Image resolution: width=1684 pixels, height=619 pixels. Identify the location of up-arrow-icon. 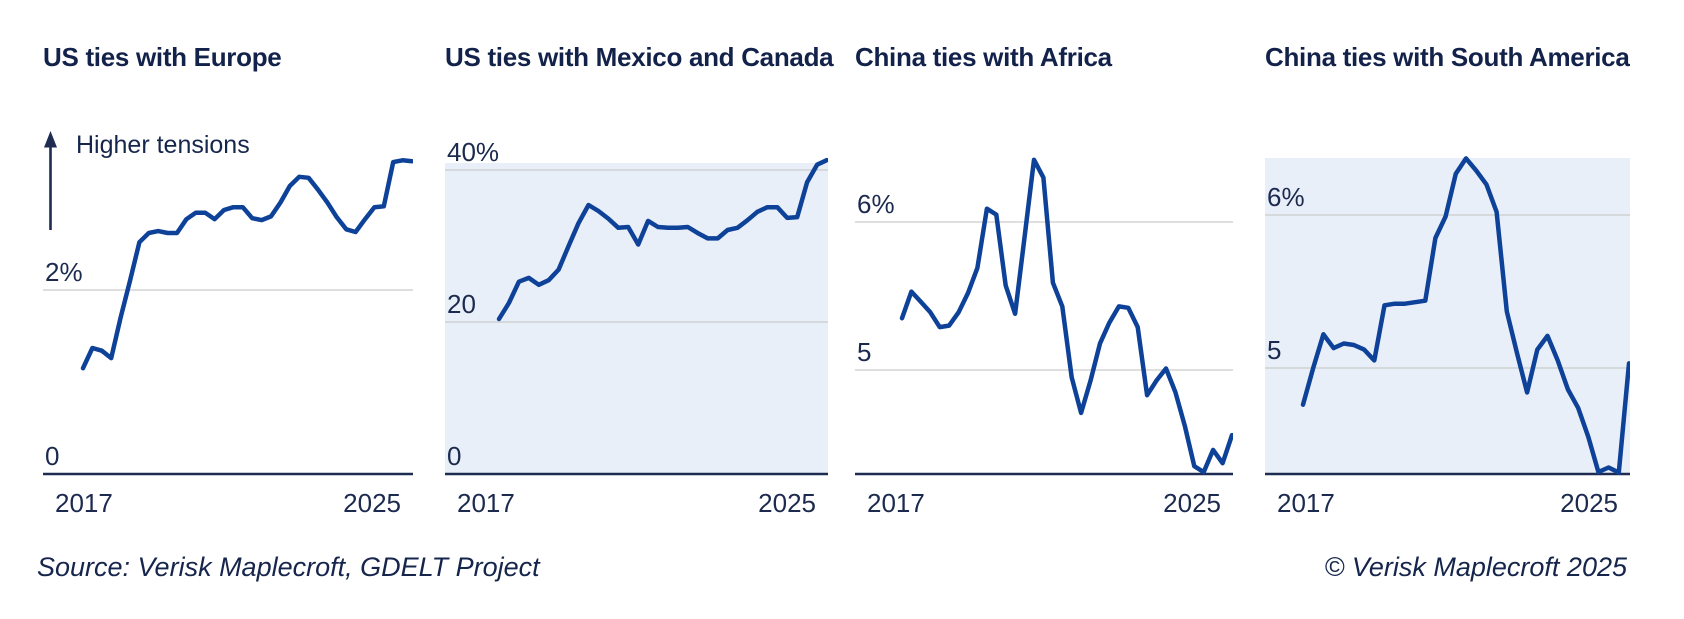
(50, 139).